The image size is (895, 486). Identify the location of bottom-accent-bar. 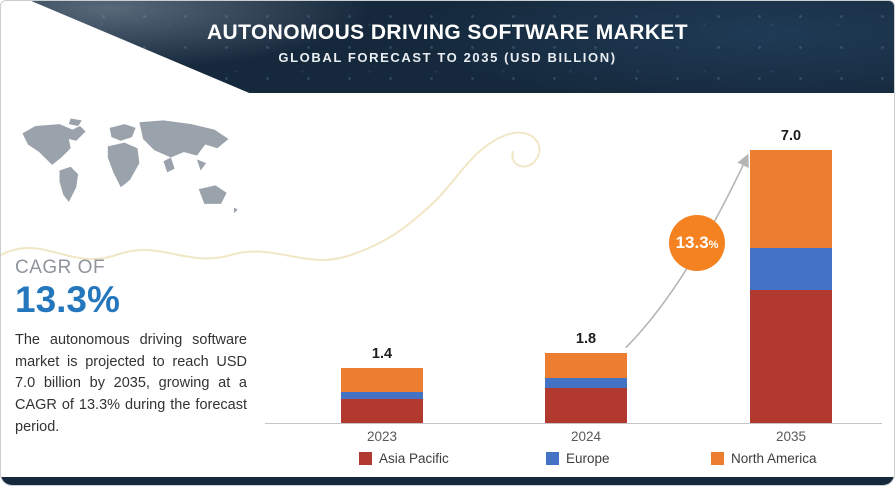
(447, 481).